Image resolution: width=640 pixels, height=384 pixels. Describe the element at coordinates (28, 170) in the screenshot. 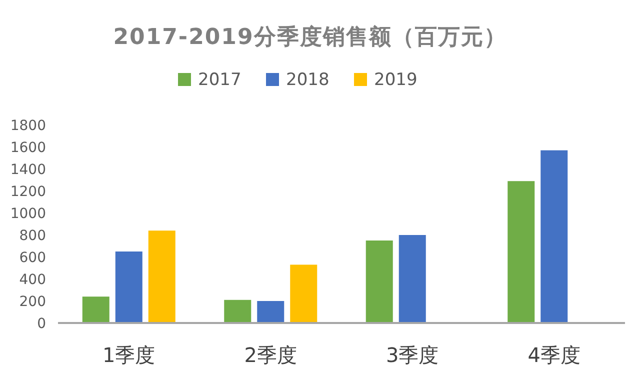

I see `y-tick-label: 1400` at that location.